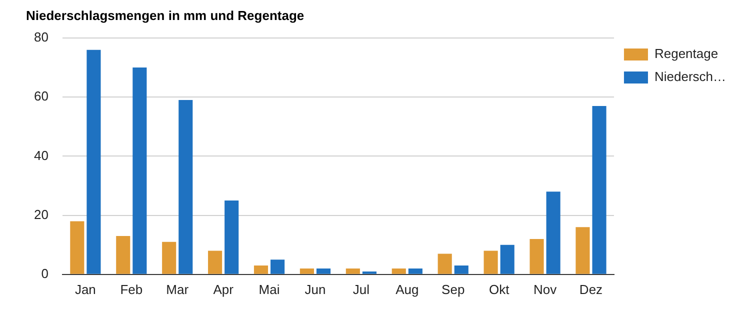  What do you see at coordinates (361, 289) in the screenshot?
I see `x-tick-label: Jul` at bounding box center [361, 289].